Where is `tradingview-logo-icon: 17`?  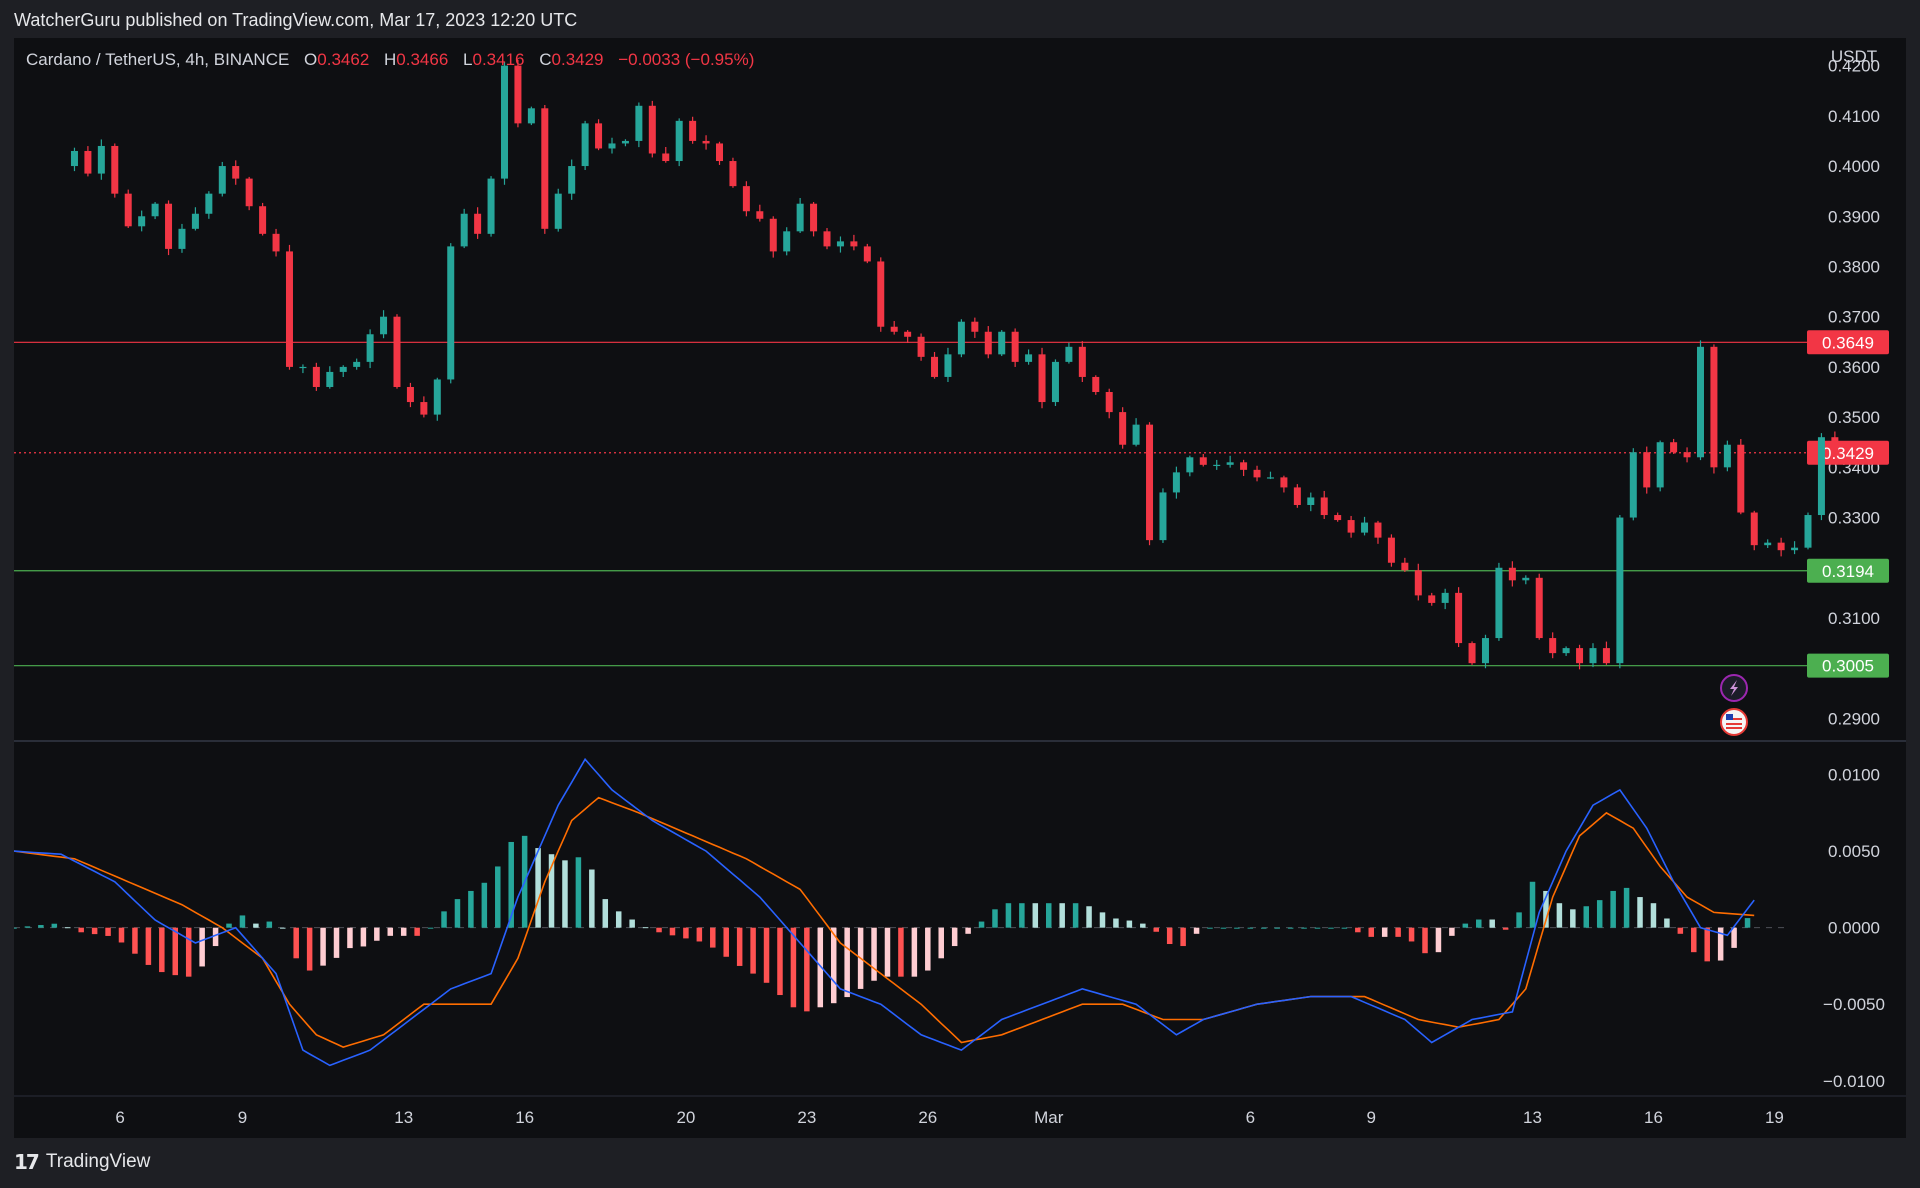 tradingview-logo-icon: 17 is located at coordinates (27, 1162).